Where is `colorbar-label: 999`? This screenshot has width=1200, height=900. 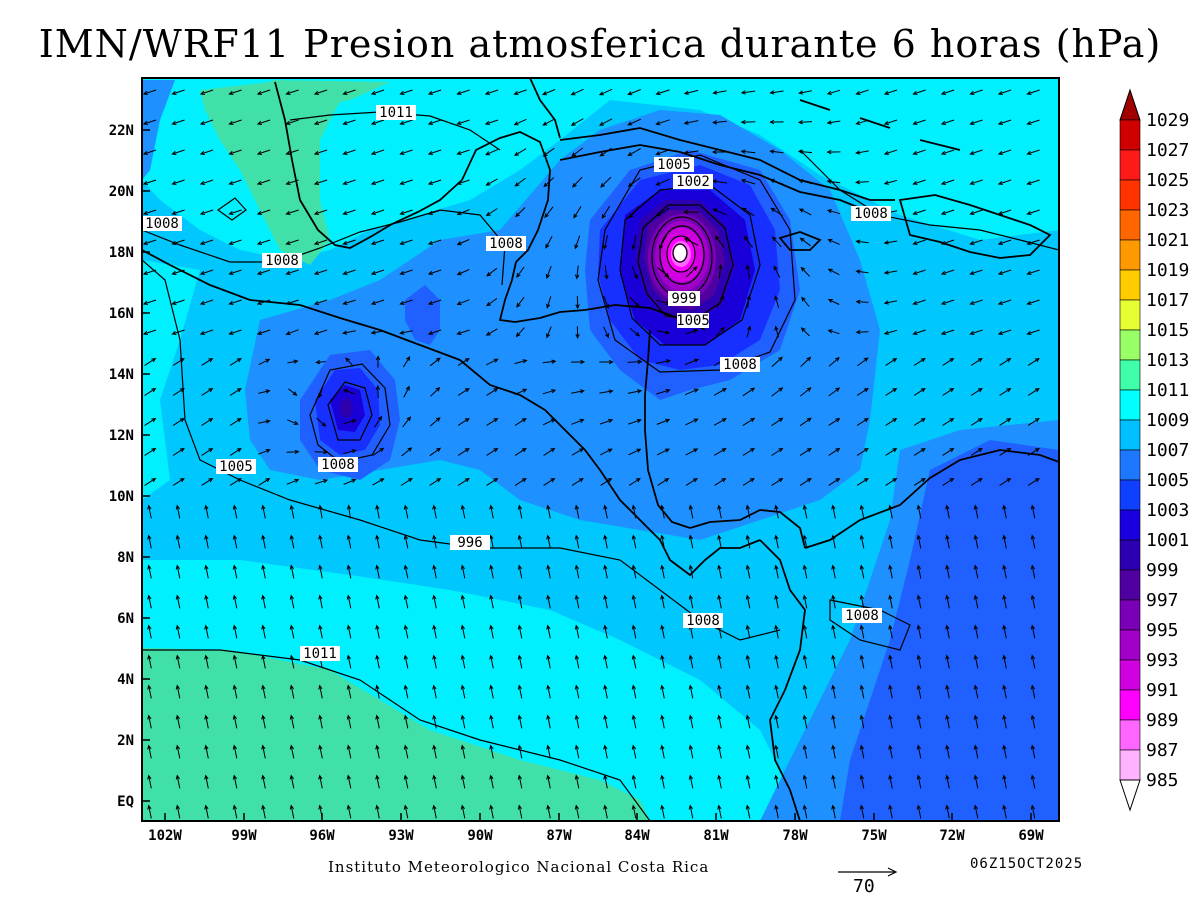
colorbar-label: 999 is located at coordinates (1162, 570).